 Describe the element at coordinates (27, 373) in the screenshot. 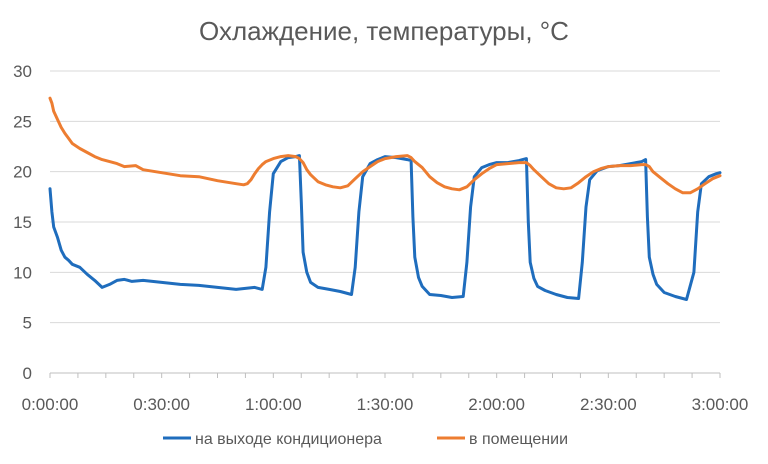

I see `y-tick-label: 0` at that location.